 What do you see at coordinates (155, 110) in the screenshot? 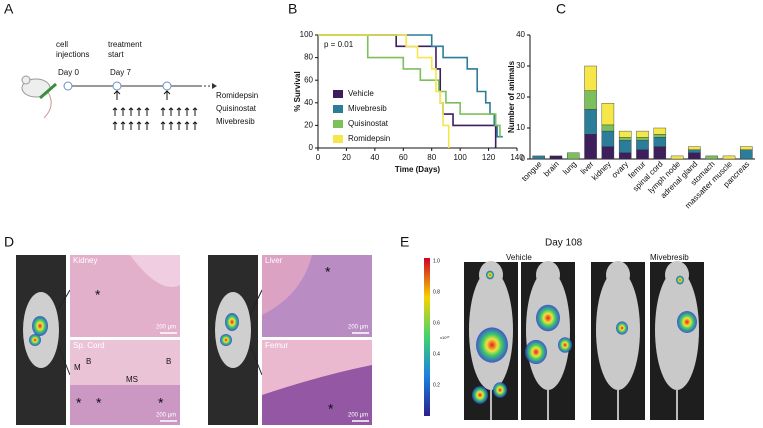
I see `dosing-arrows` at bounding box center [155, 110].